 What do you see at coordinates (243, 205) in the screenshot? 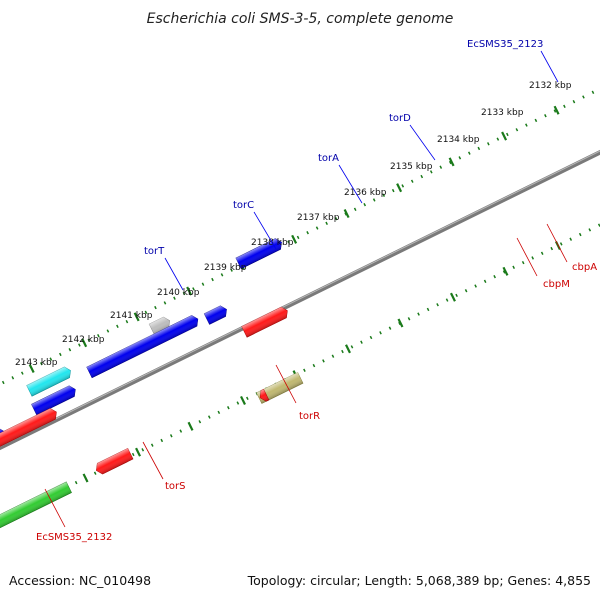
I see `gene-label-torC: torC` at bounding box center [243, 205].